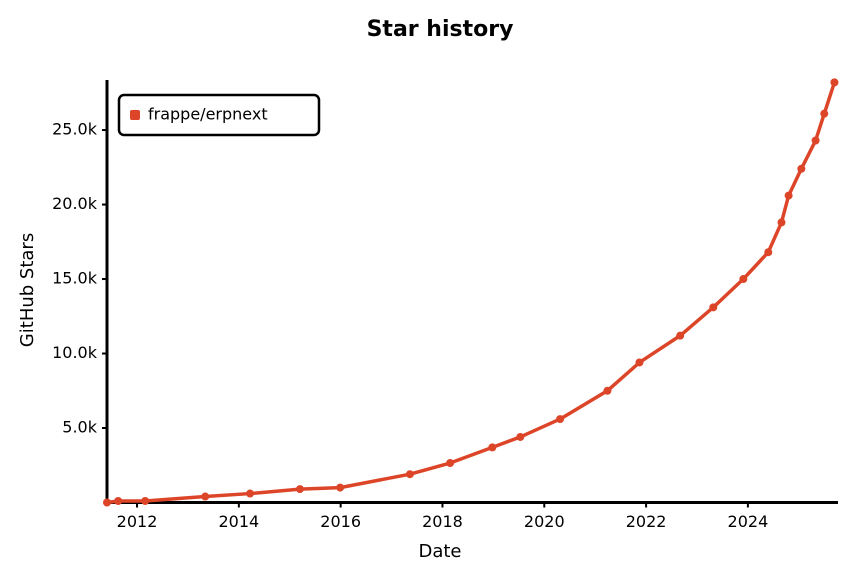  Describe the element at coordinates (748, 521) in the screenshot. I see `x-tick-label: 2024` at that location.